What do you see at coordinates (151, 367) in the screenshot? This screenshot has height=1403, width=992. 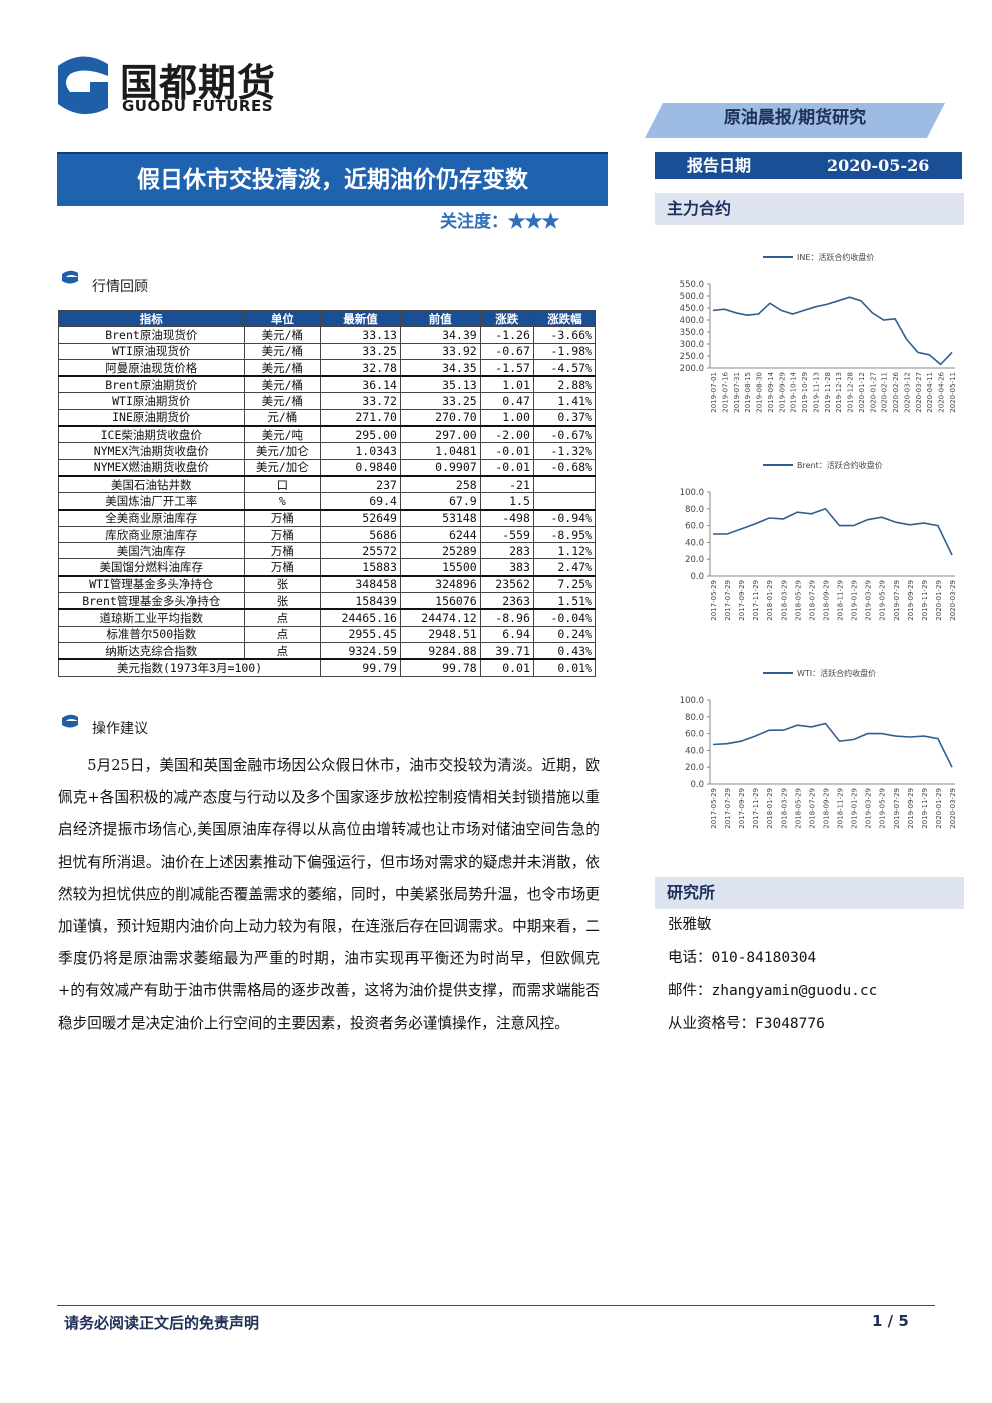 I see `table-cell: 阿曼原油现货价格` at bounding box center [151, 367].